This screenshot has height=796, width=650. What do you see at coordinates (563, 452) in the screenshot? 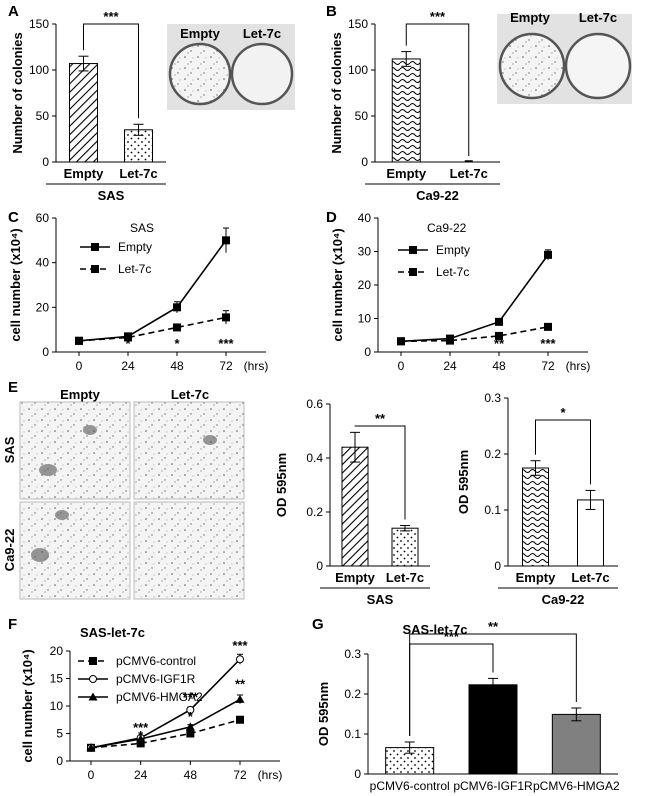
I see `panel-e-ca922-significance-bracket` at bounding box center [563, 452].